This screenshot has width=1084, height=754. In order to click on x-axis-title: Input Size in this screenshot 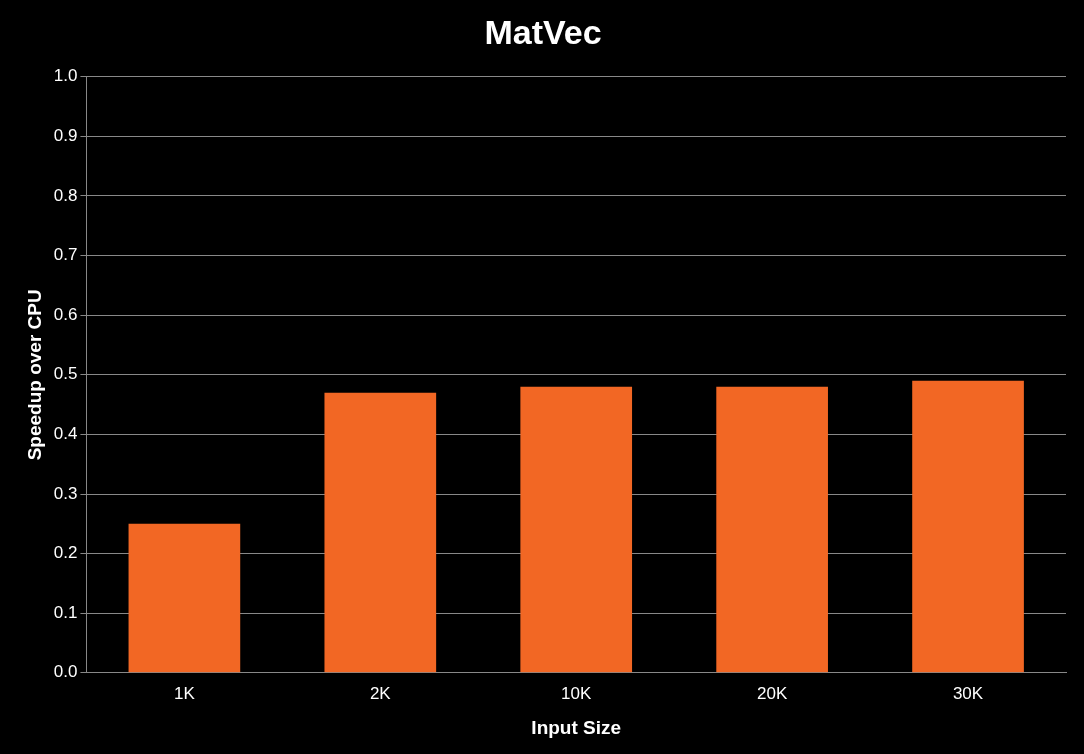, I will do `click(576, 727)`.